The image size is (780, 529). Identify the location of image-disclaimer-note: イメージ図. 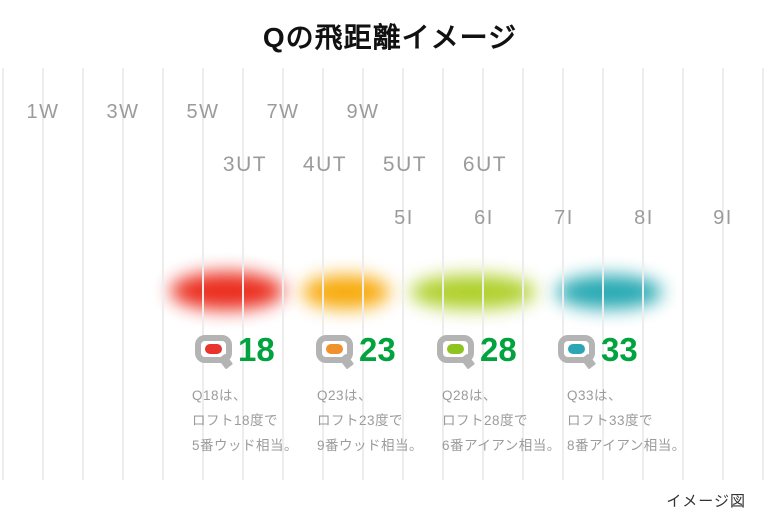
(706, 501).